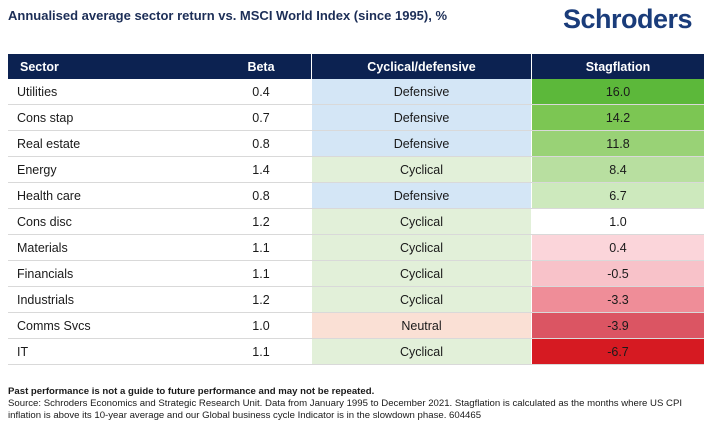  I want to click on stagflation-cell: -3.3, so click(617, 299).